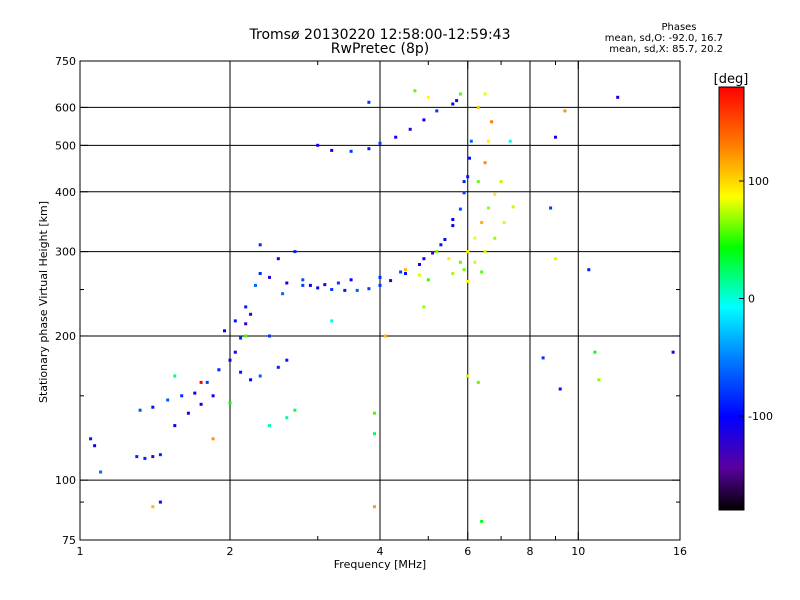  I want to click on y-tick-label: 500, so click(65, 145).